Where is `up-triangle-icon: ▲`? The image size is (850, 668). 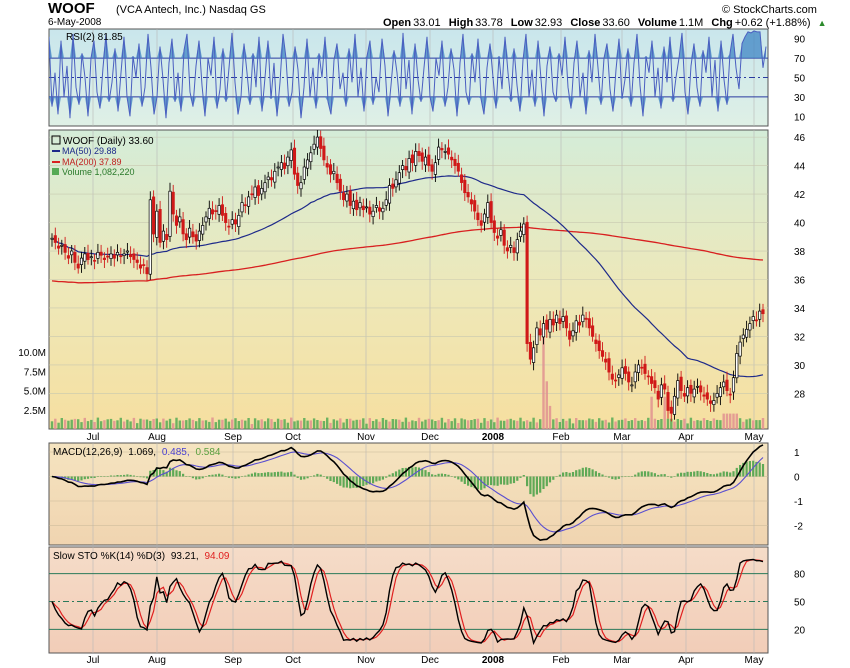
up-triangle-icon: ▲ is located at coordinates (822, 23).